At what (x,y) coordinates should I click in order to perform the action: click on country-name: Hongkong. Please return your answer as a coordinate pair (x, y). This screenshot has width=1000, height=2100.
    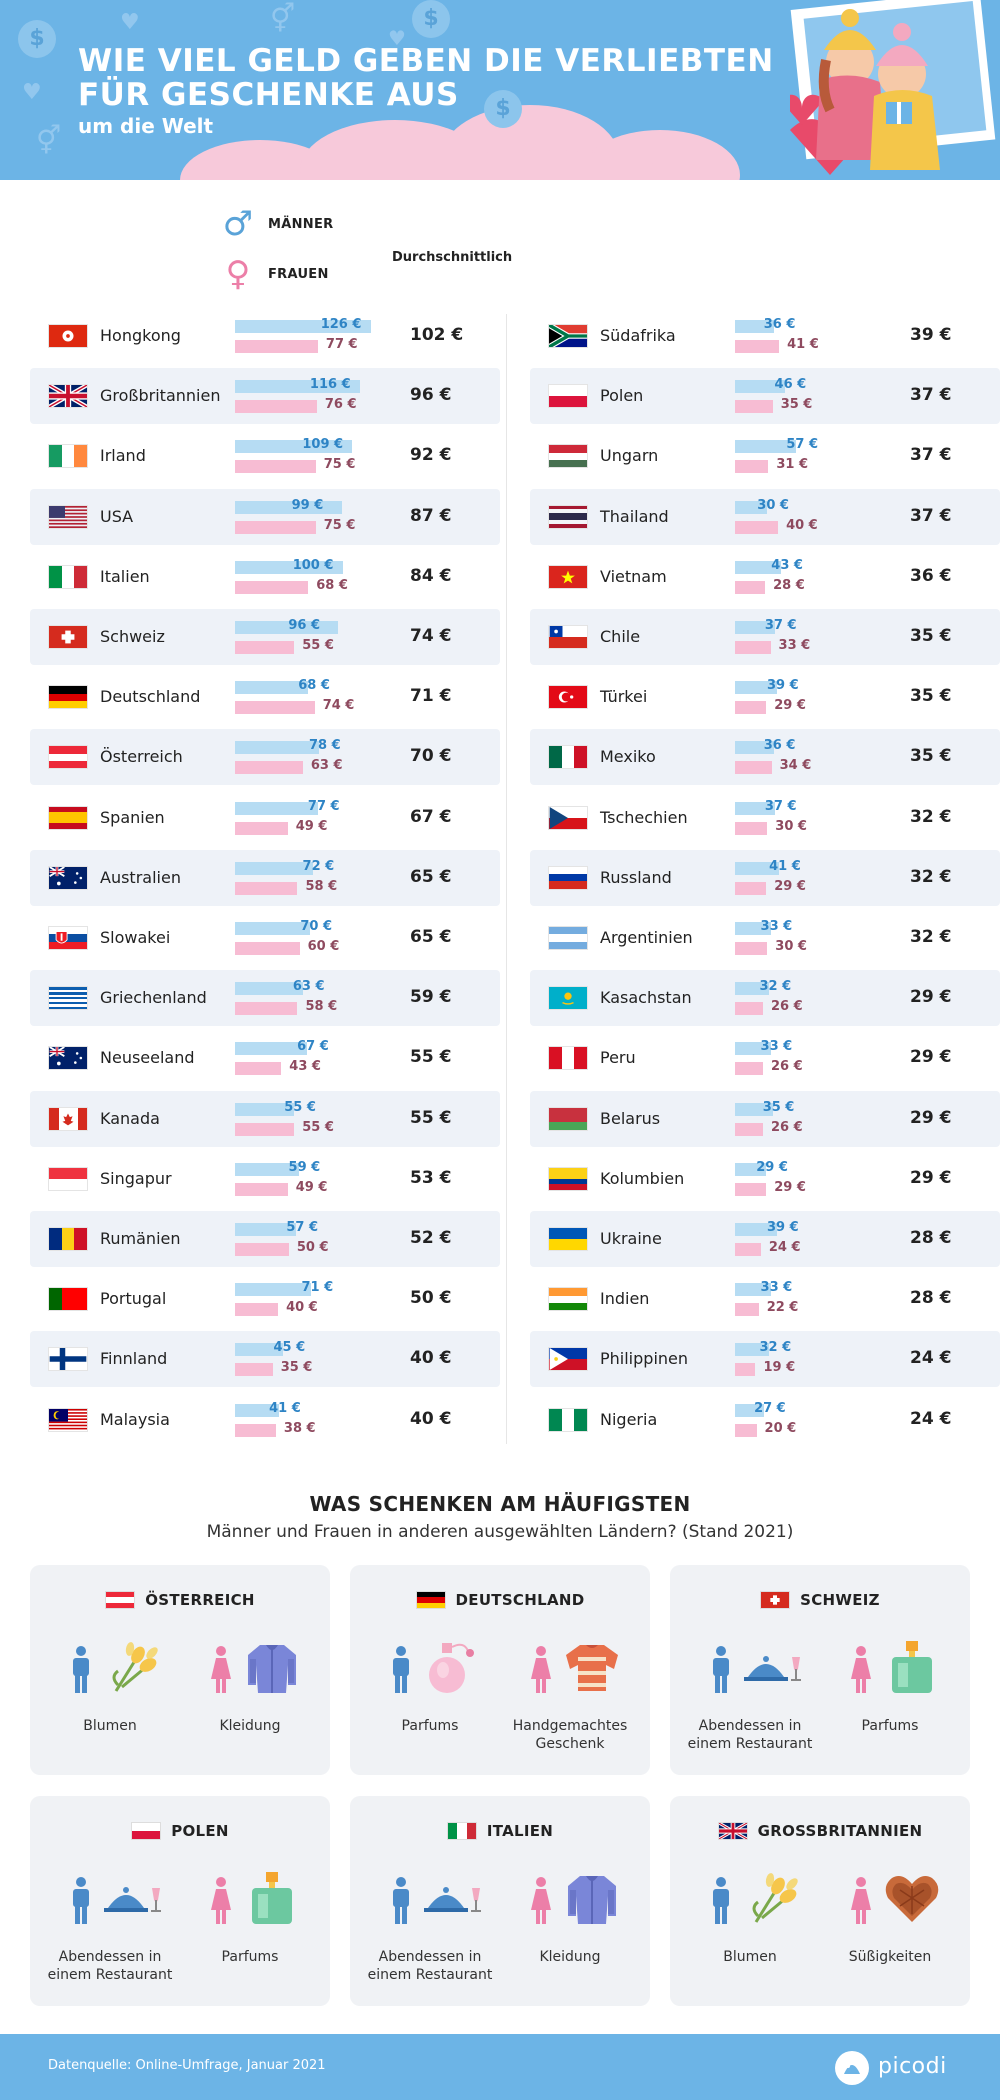
    Looking at the image, I should click on (140, 335).